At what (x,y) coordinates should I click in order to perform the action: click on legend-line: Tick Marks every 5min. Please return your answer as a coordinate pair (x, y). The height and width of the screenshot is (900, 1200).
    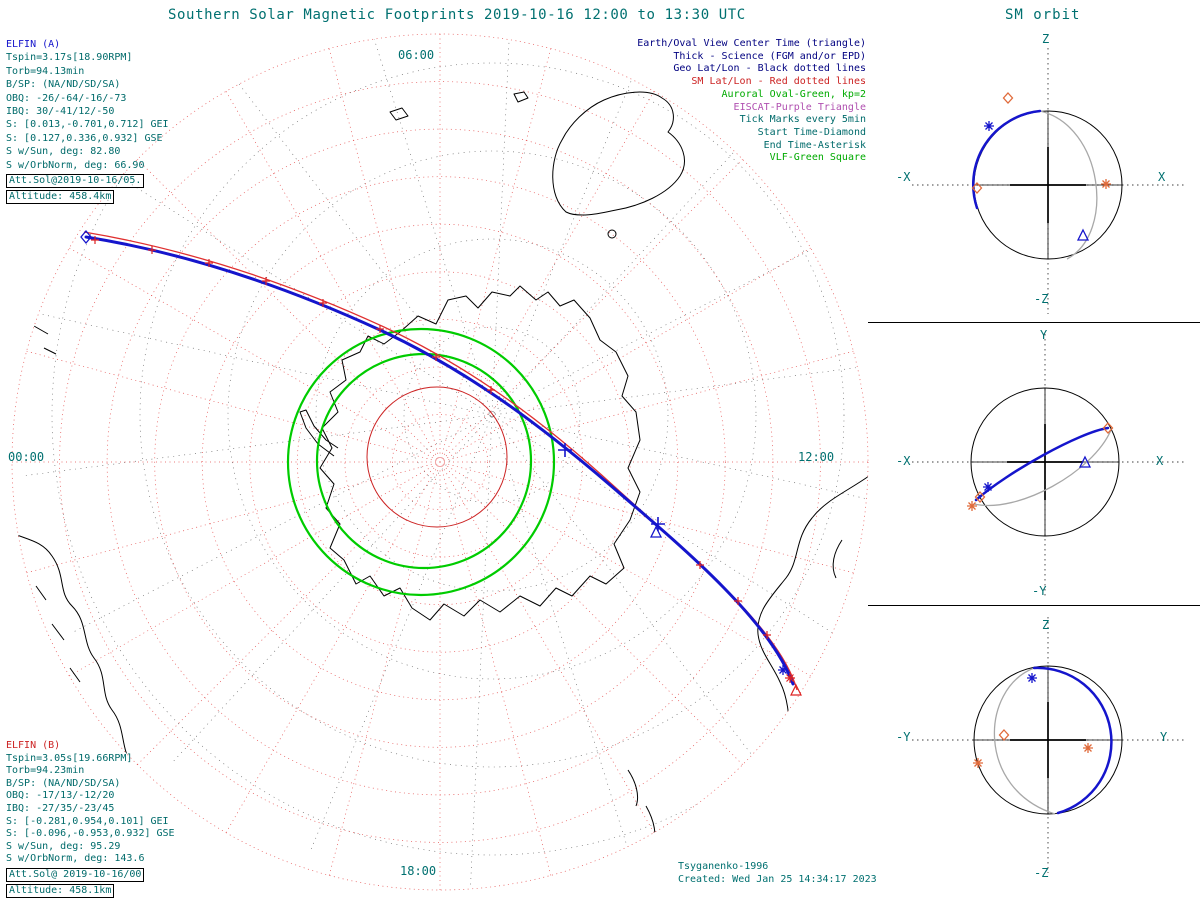
    Looking at the image, I should click on (802, 120).